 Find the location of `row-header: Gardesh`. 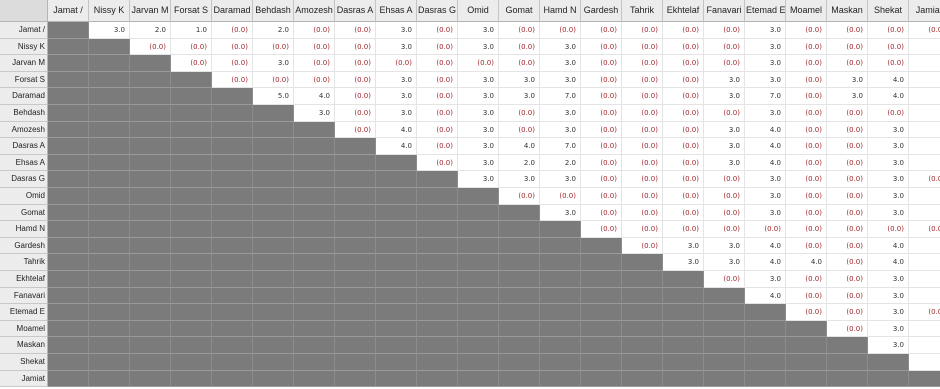

row-header: Gardesh is located at coordinates (24, 246).